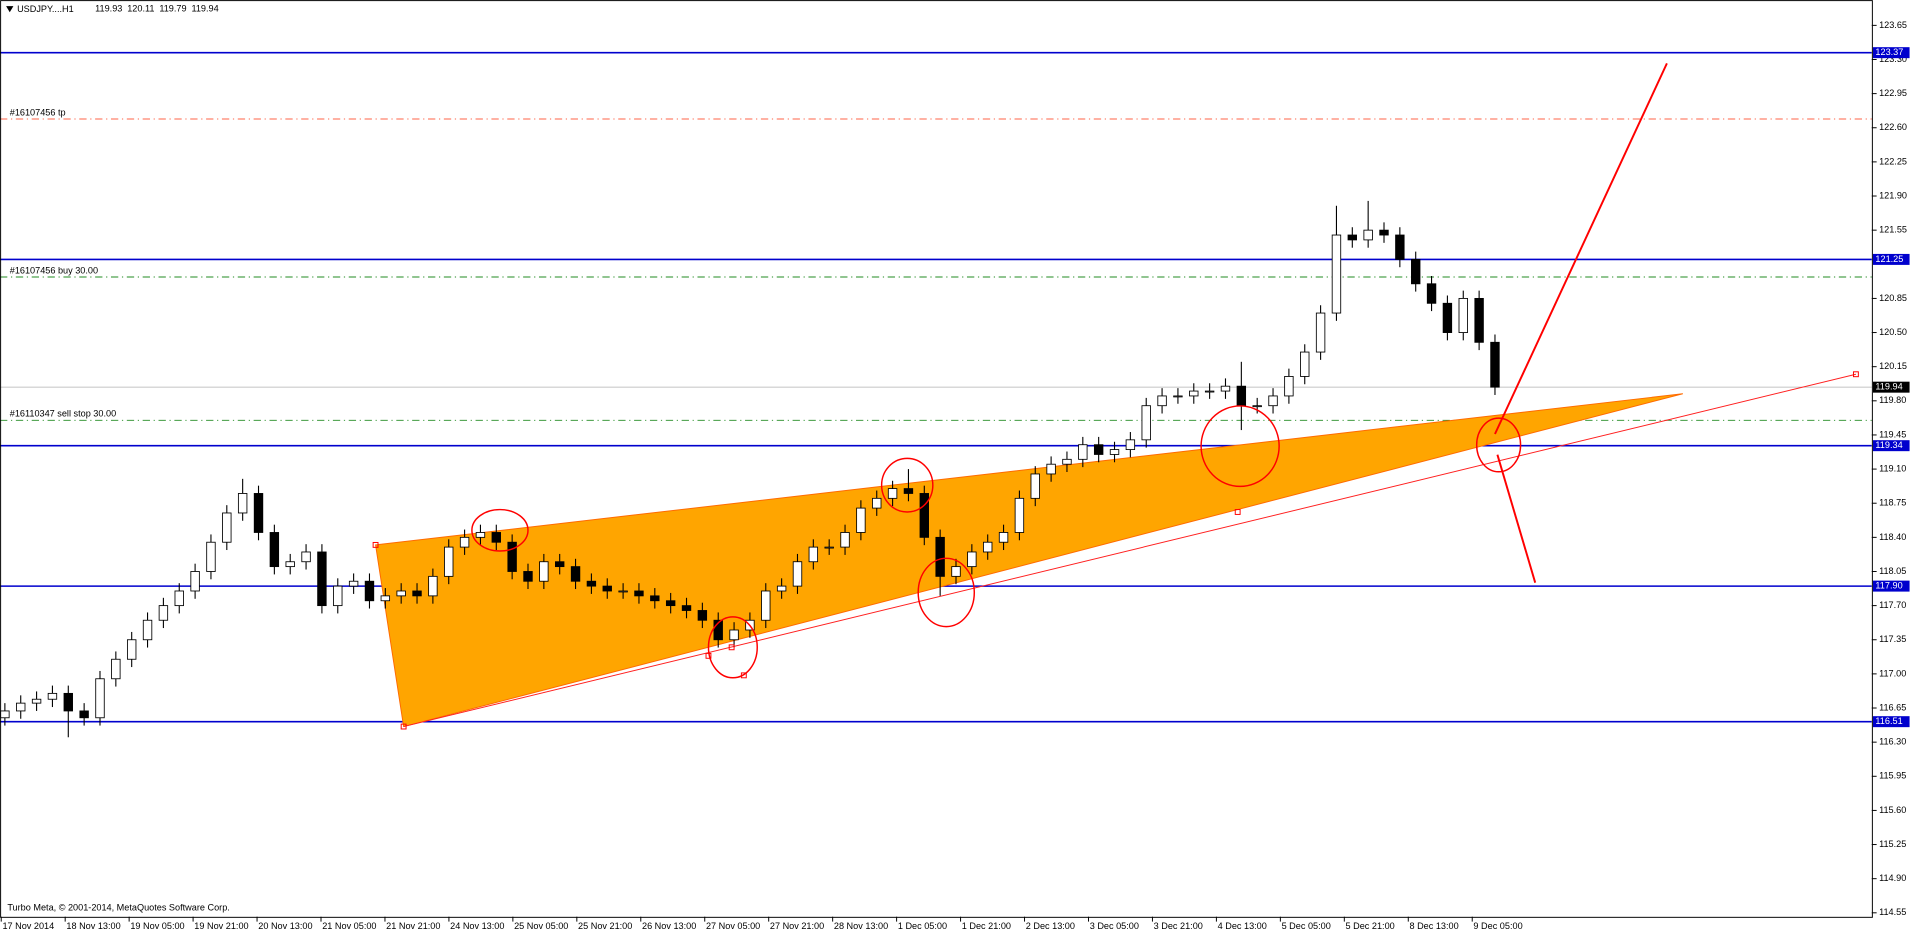 This screenshot has height=935, width=1912. I want to click on level-label: 116.51, so click(1888, 721).